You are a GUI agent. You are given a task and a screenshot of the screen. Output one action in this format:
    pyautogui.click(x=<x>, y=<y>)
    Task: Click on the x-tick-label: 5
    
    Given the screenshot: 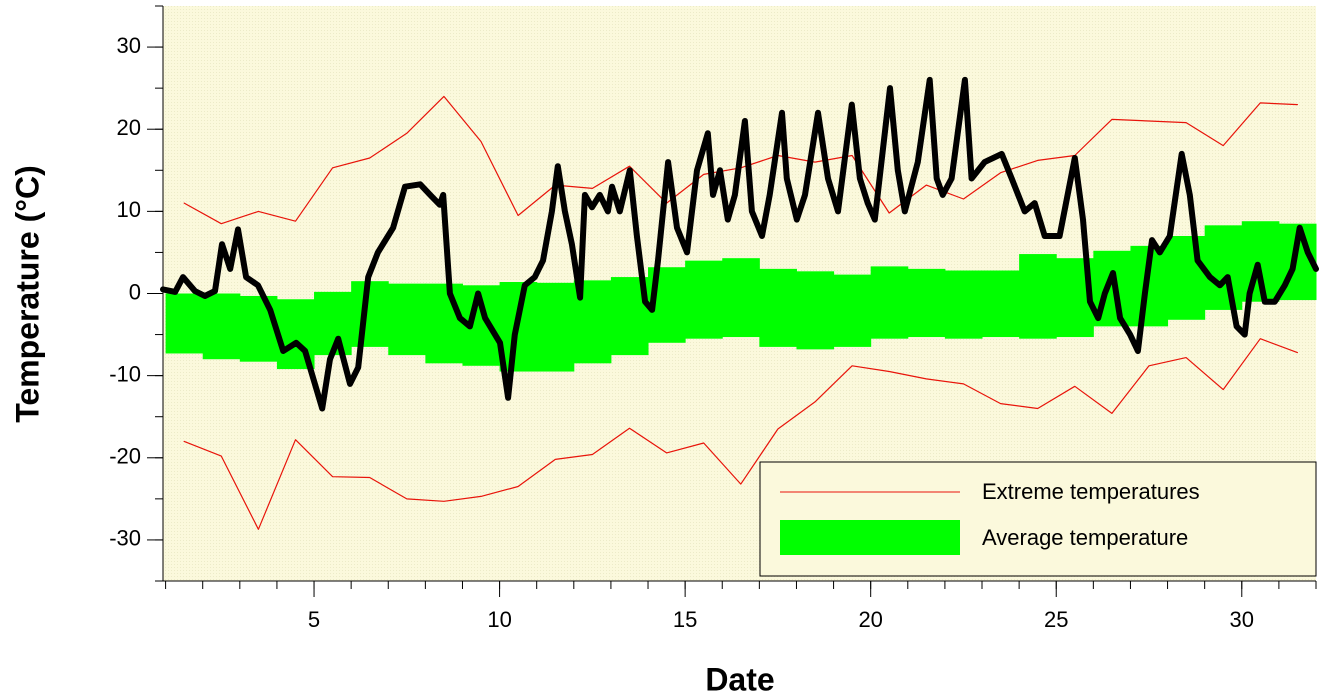 What is the action you would take?
    pyautogui.click(x=314, y=619)
    